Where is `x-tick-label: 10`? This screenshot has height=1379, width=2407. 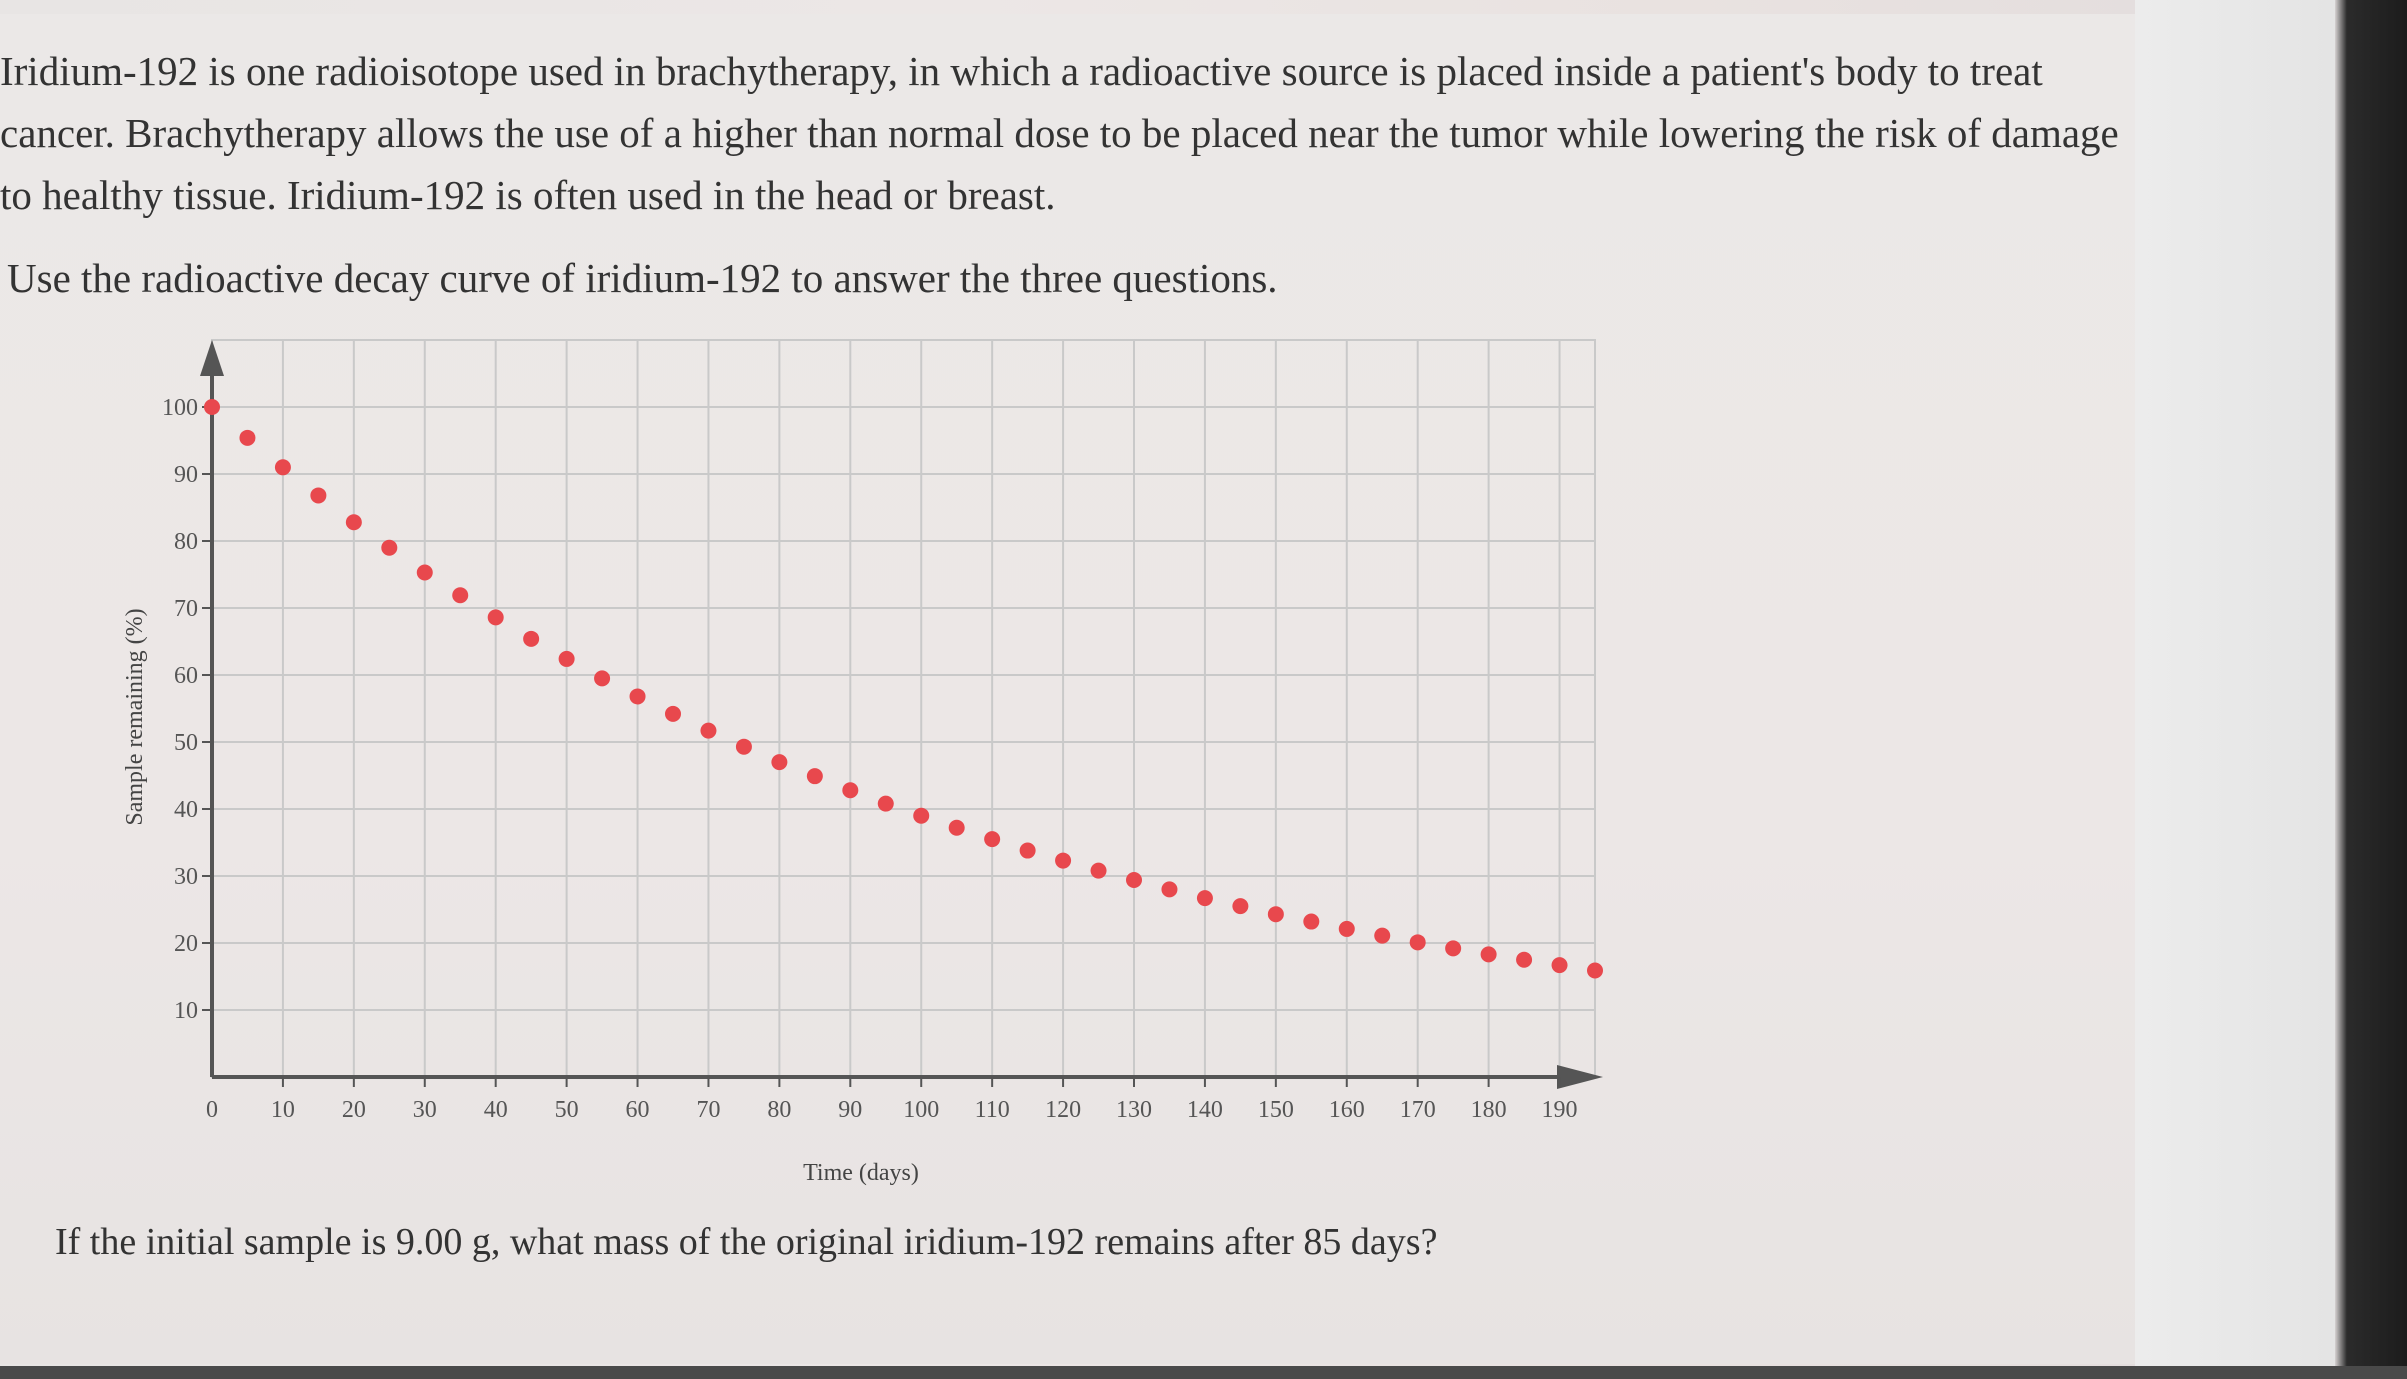 x-tick-label: 10 is located at coordinates (283, 1110).